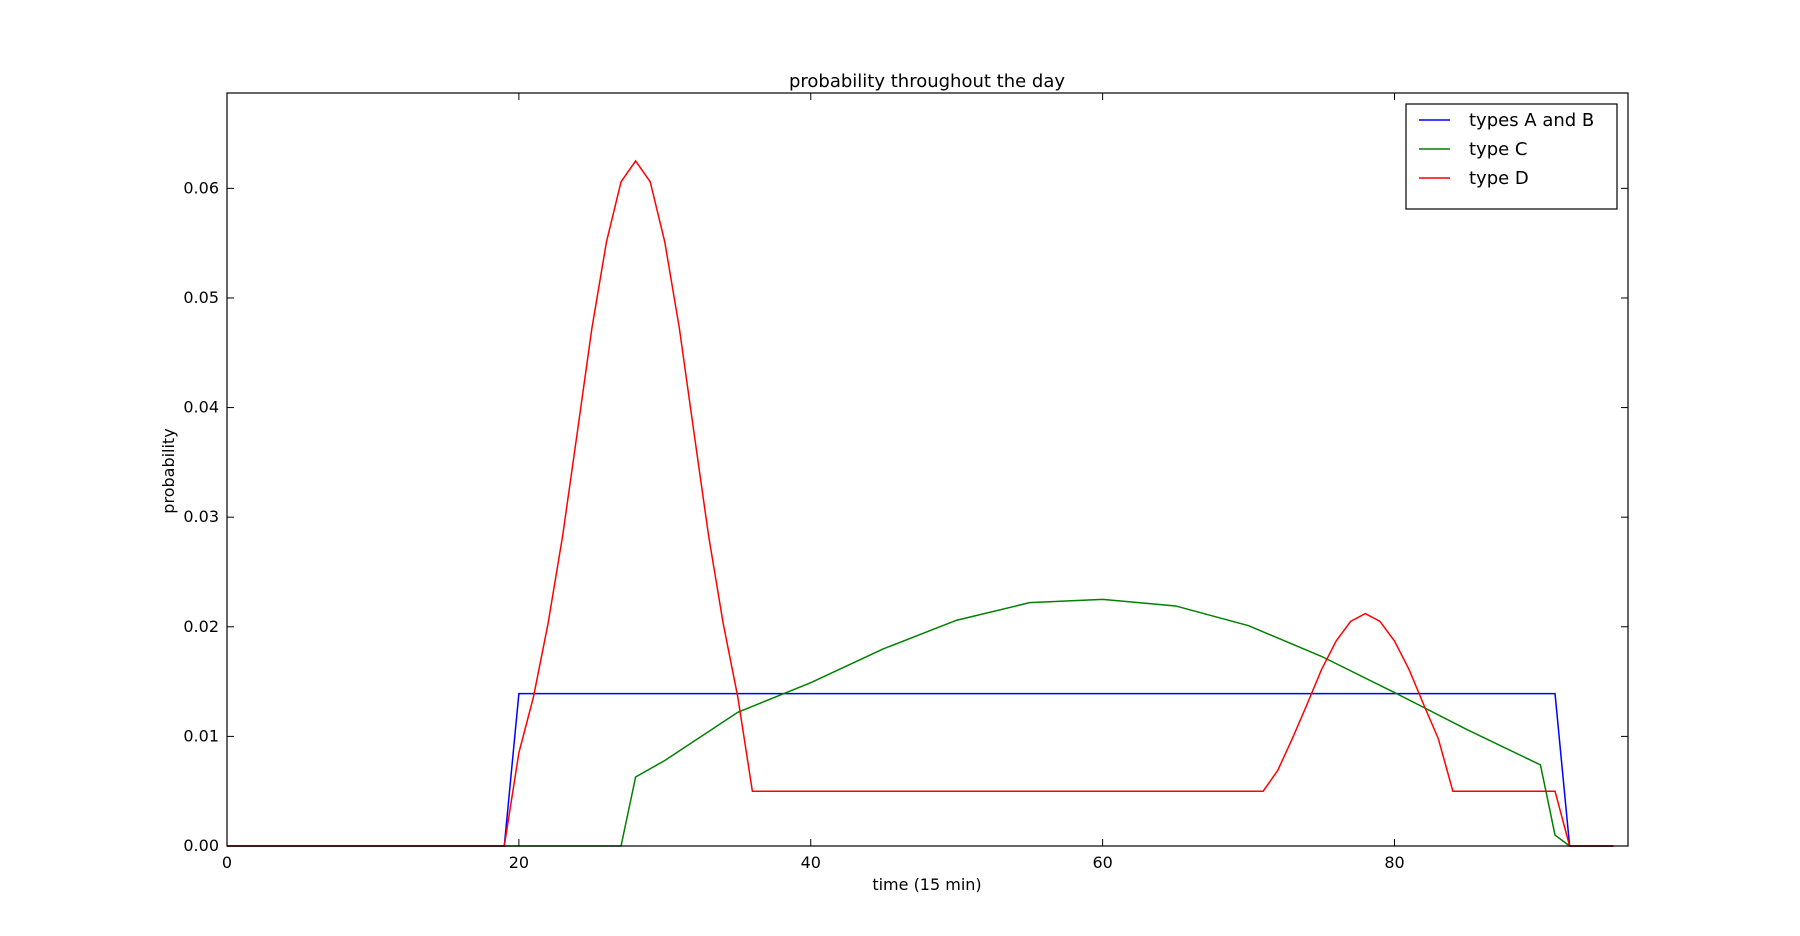  Describe the element at coordinates (201, 187) in the screenshot. I see `y-tick-label: 0.06` at that location.